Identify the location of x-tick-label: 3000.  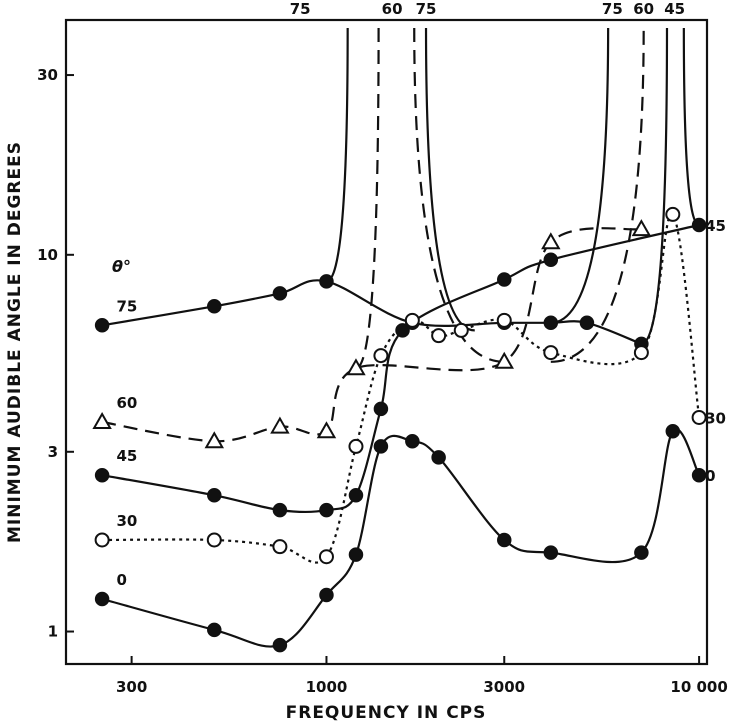
(504, 687).